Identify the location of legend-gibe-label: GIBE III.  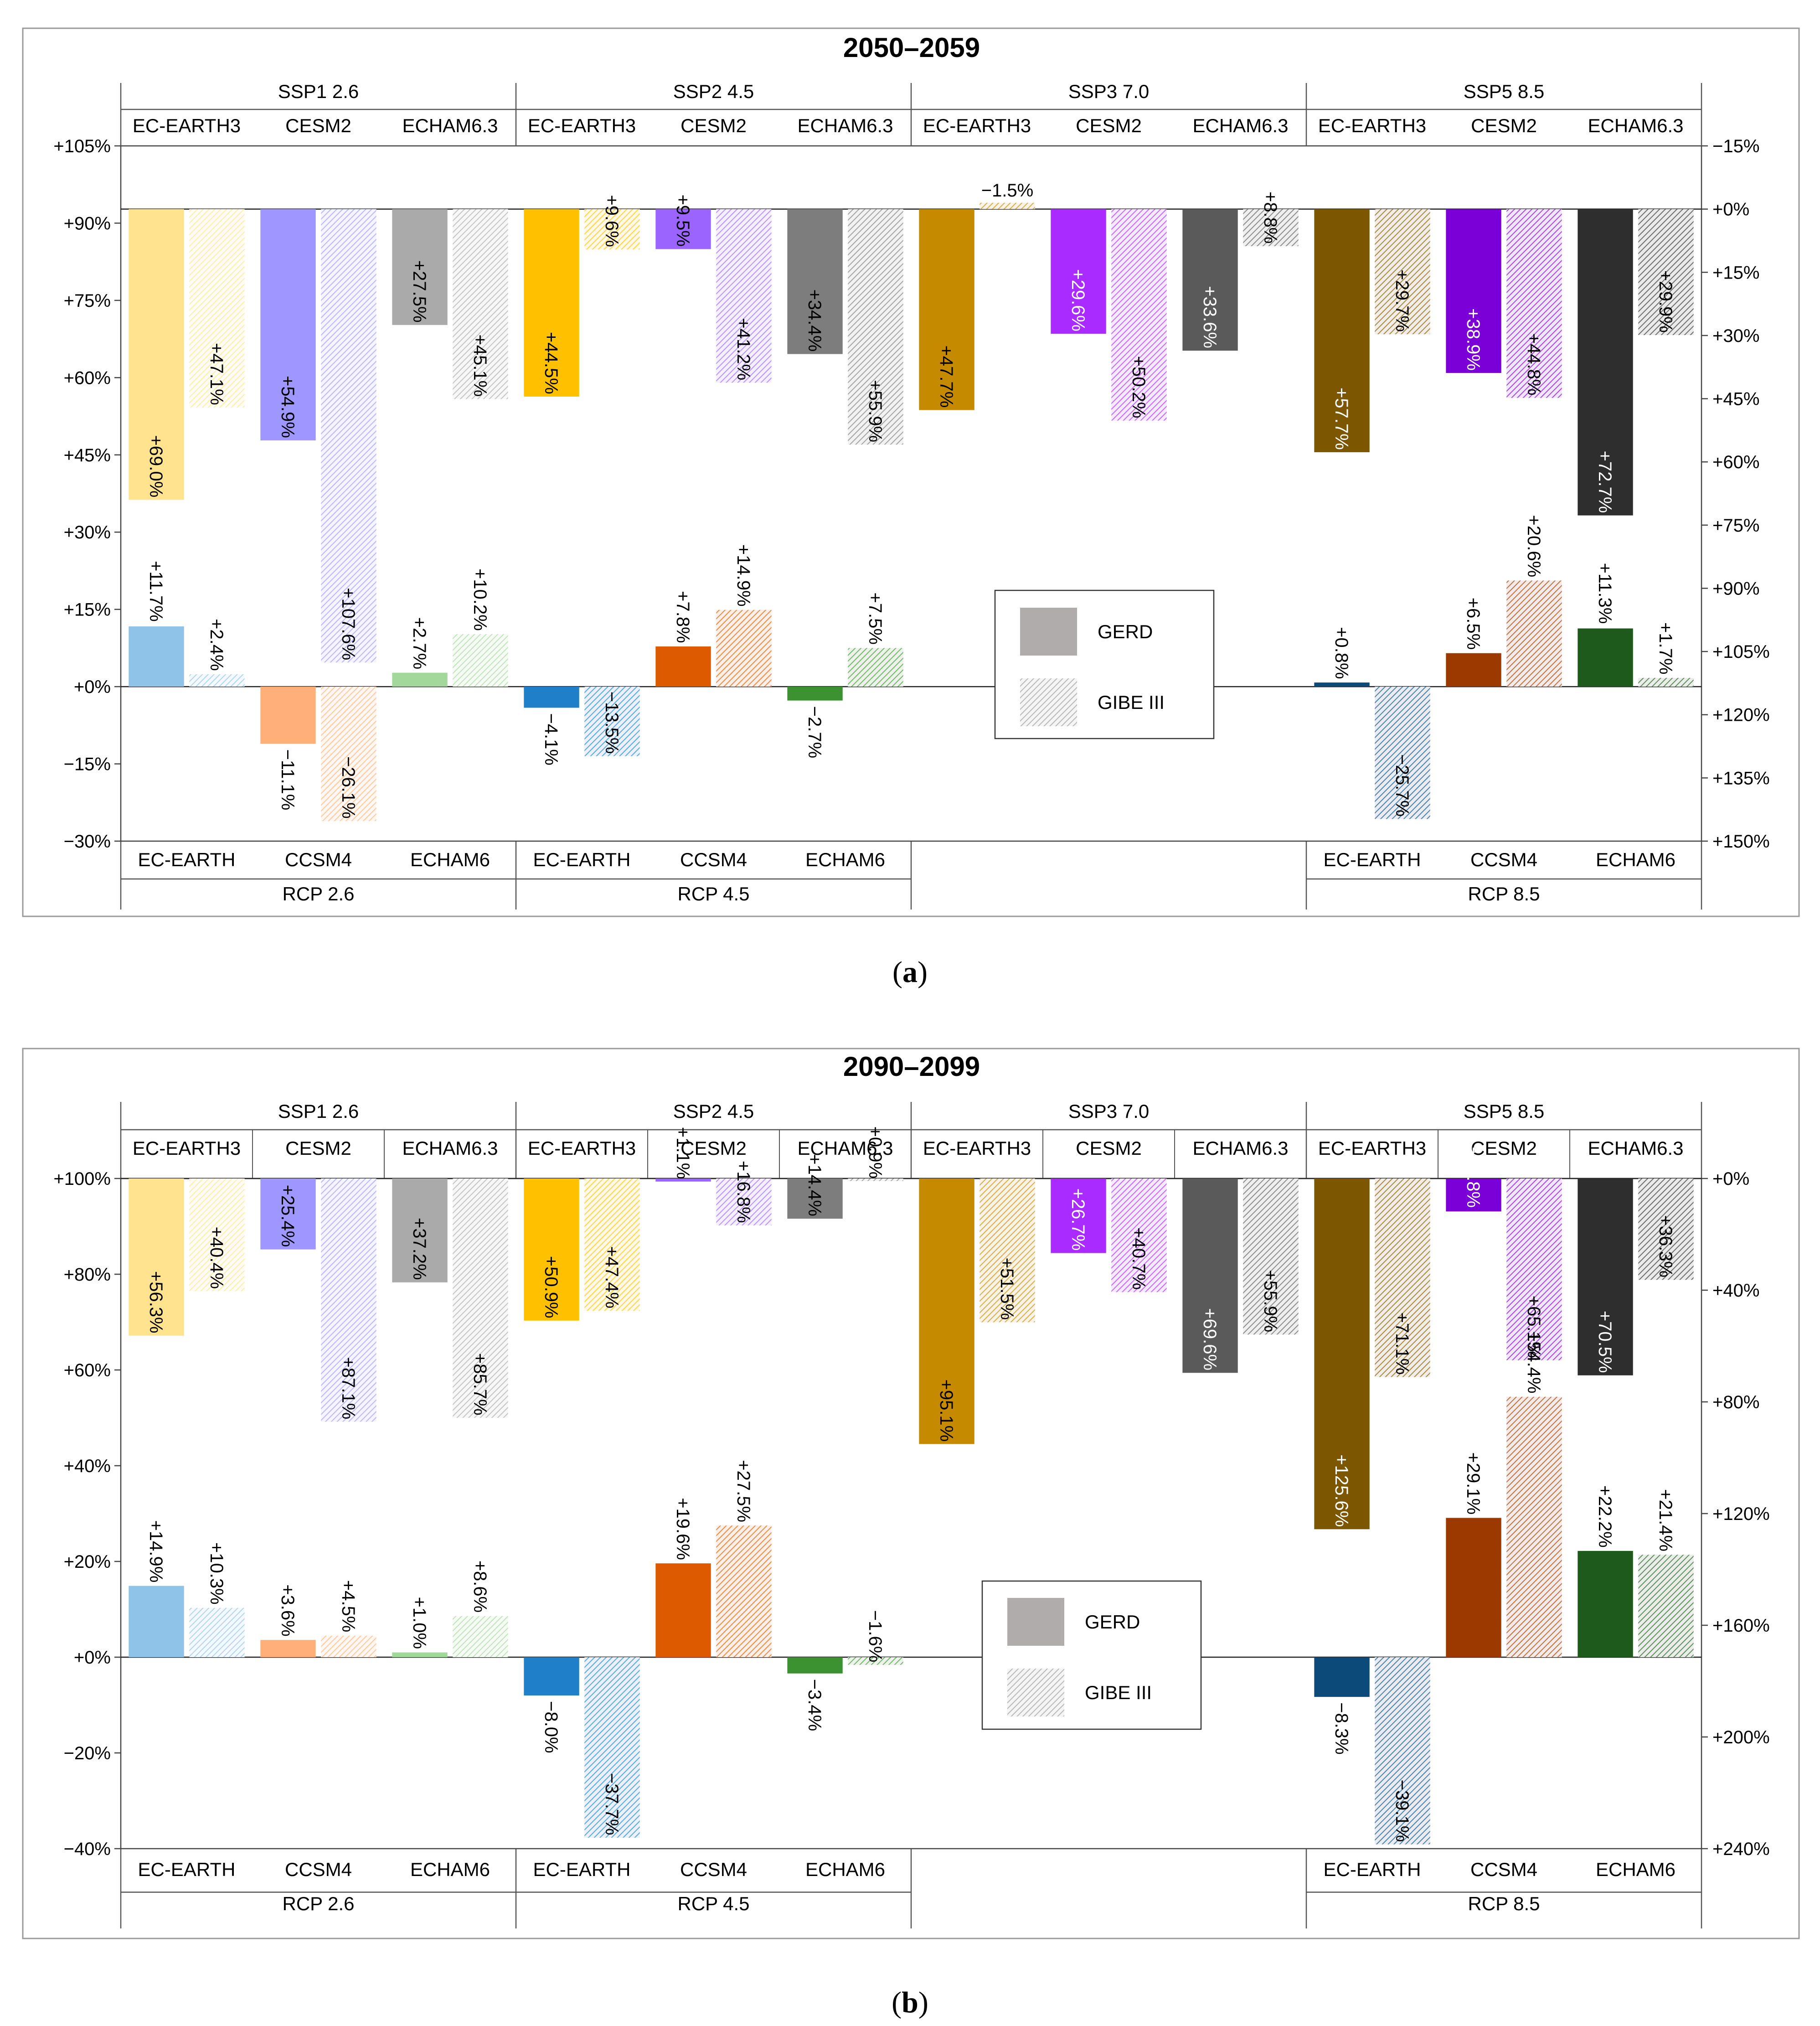
(1131, 702).